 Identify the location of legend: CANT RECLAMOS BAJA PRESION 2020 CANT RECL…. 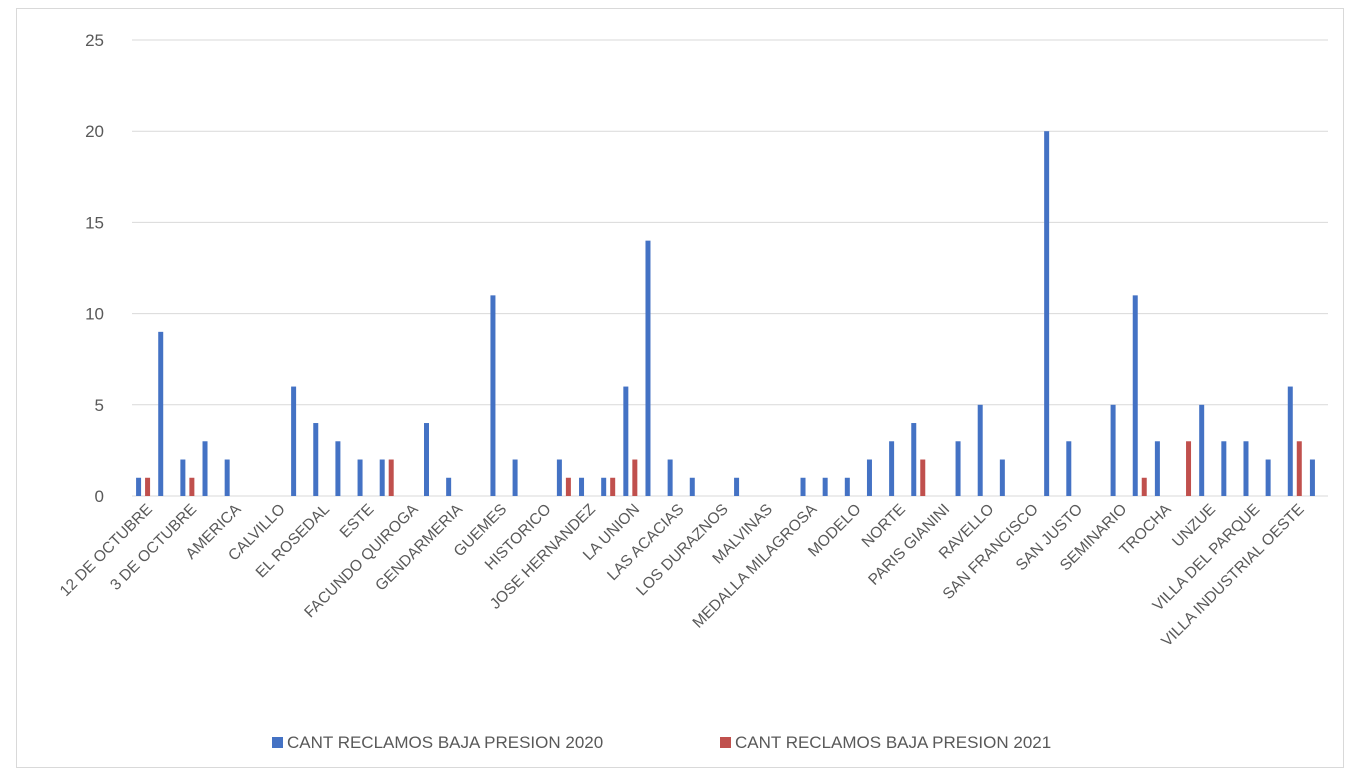
(661, 742).